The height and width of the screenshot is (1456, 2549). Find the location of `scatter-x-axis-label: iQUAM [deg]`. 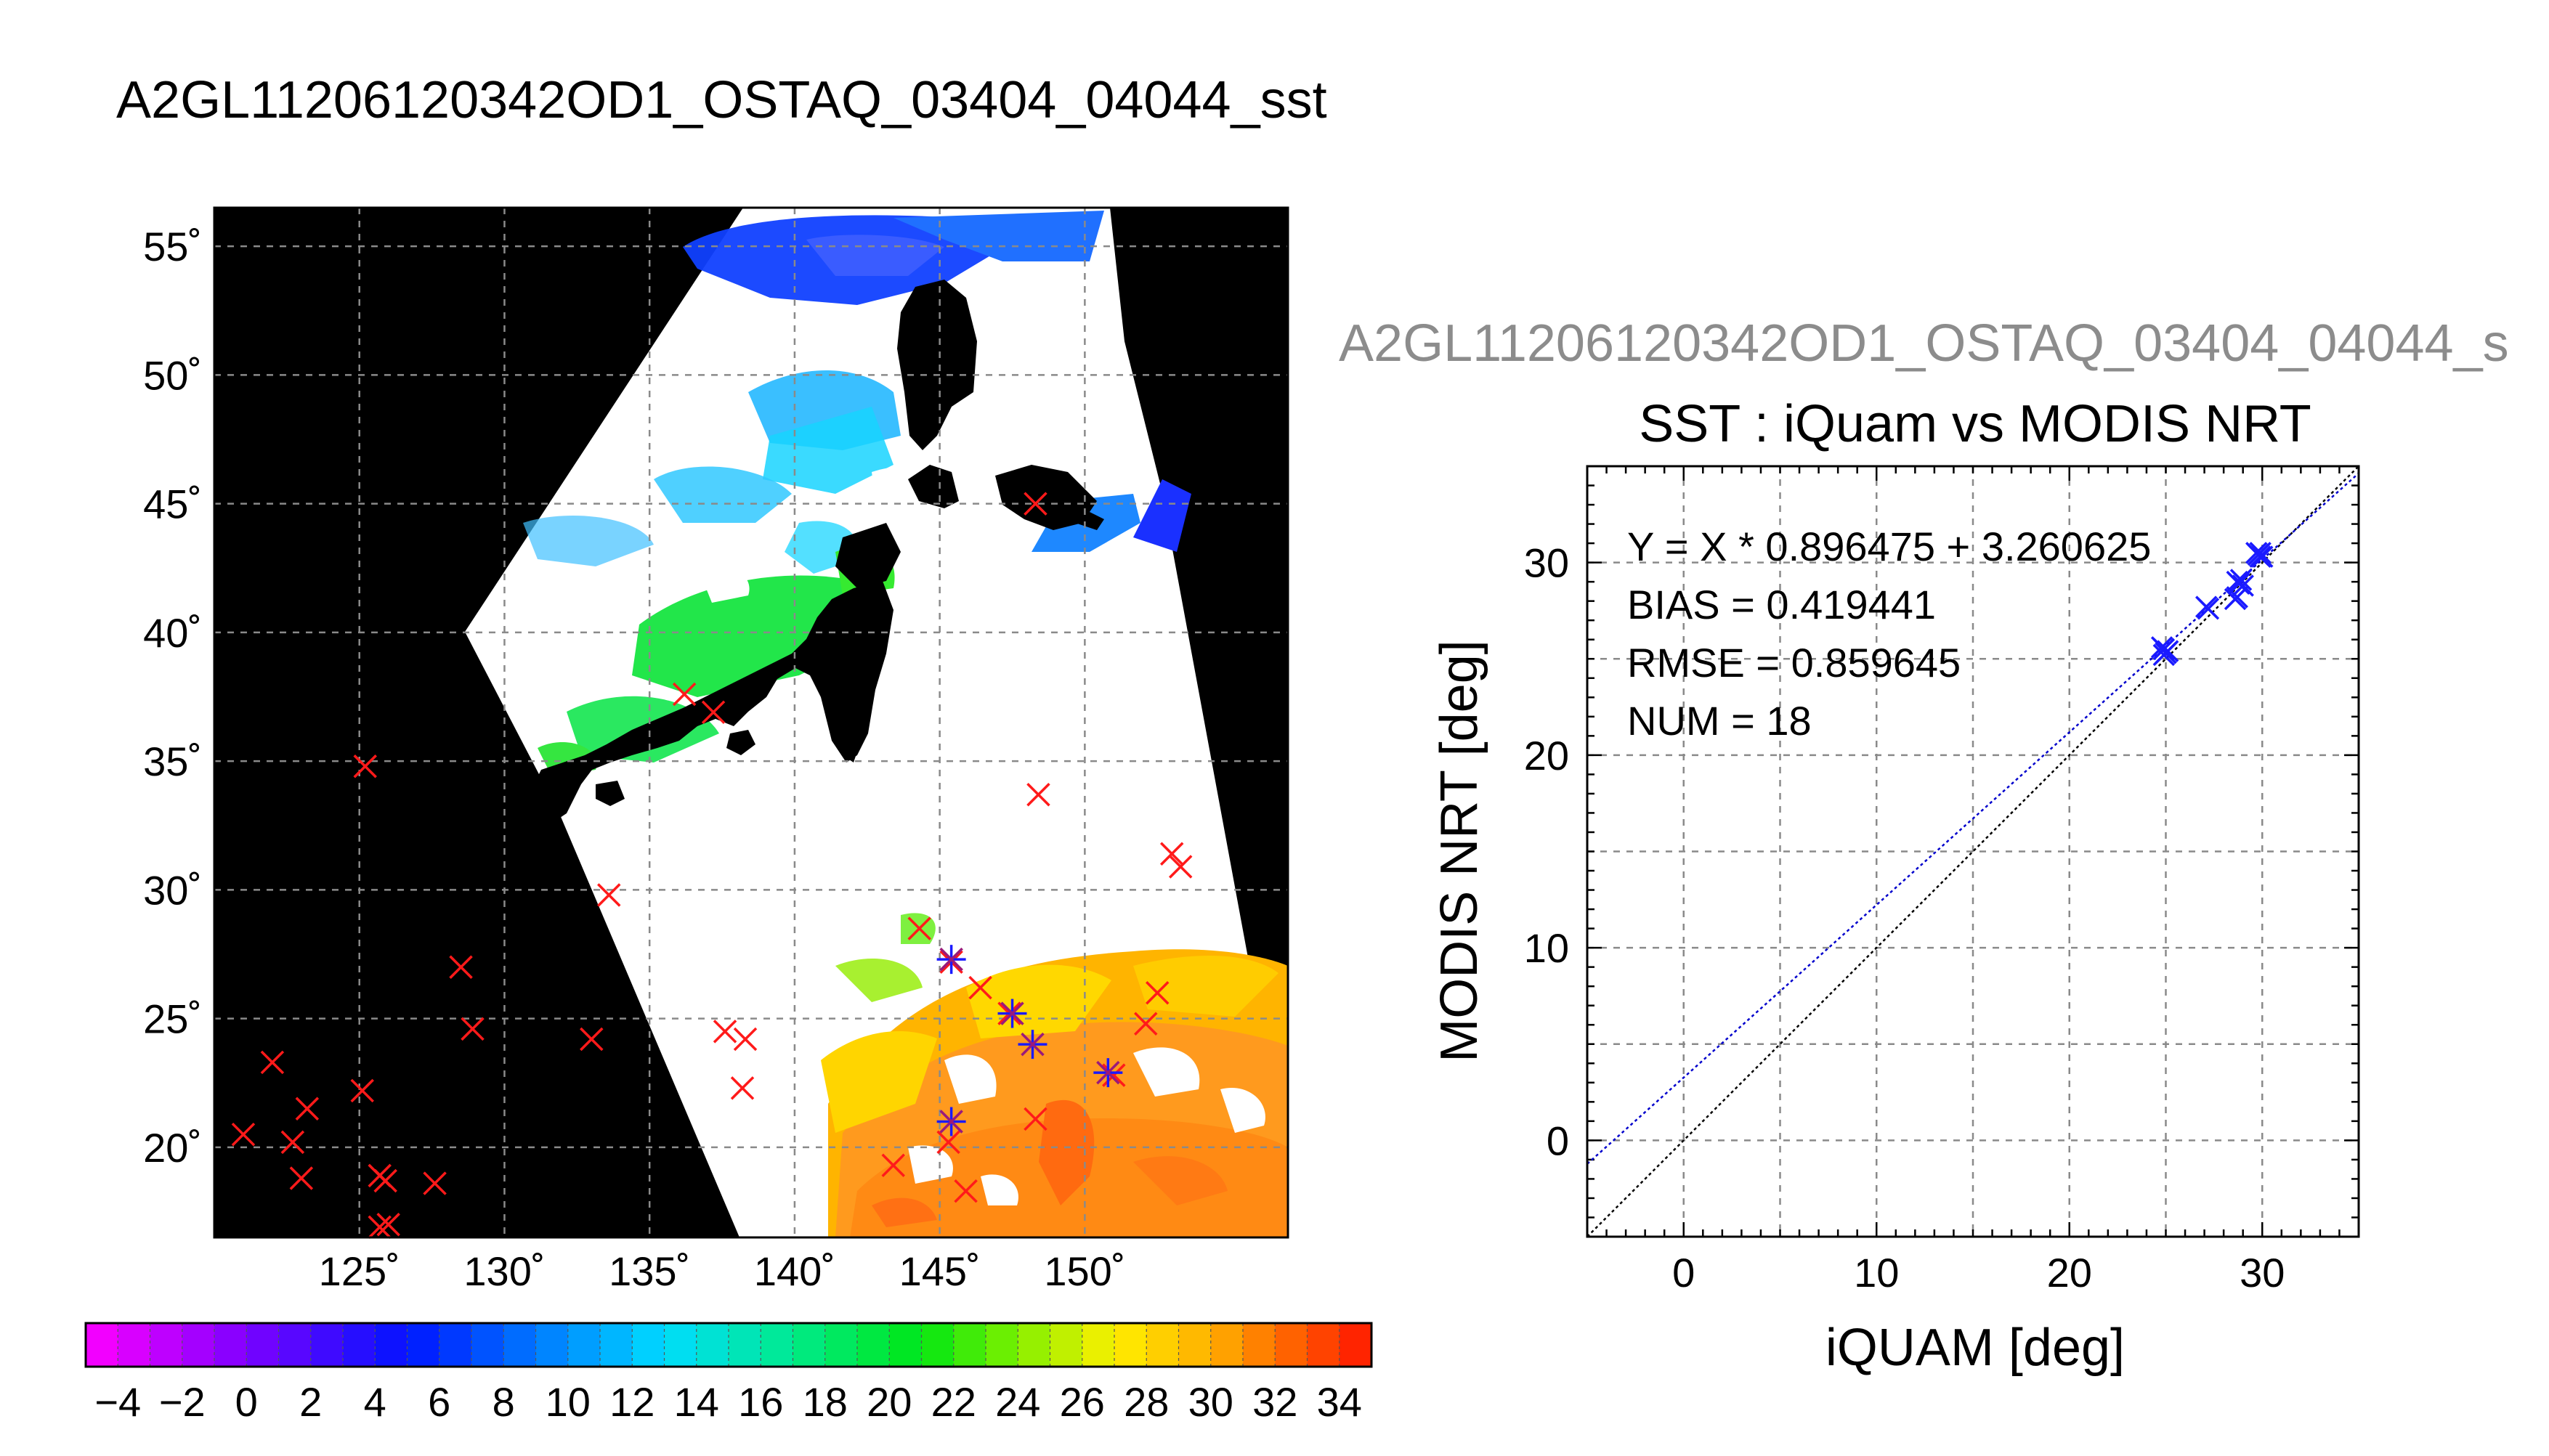

scatter-x-axis-label: iQUAM [deg] is located at coordinates (1975, 1348).